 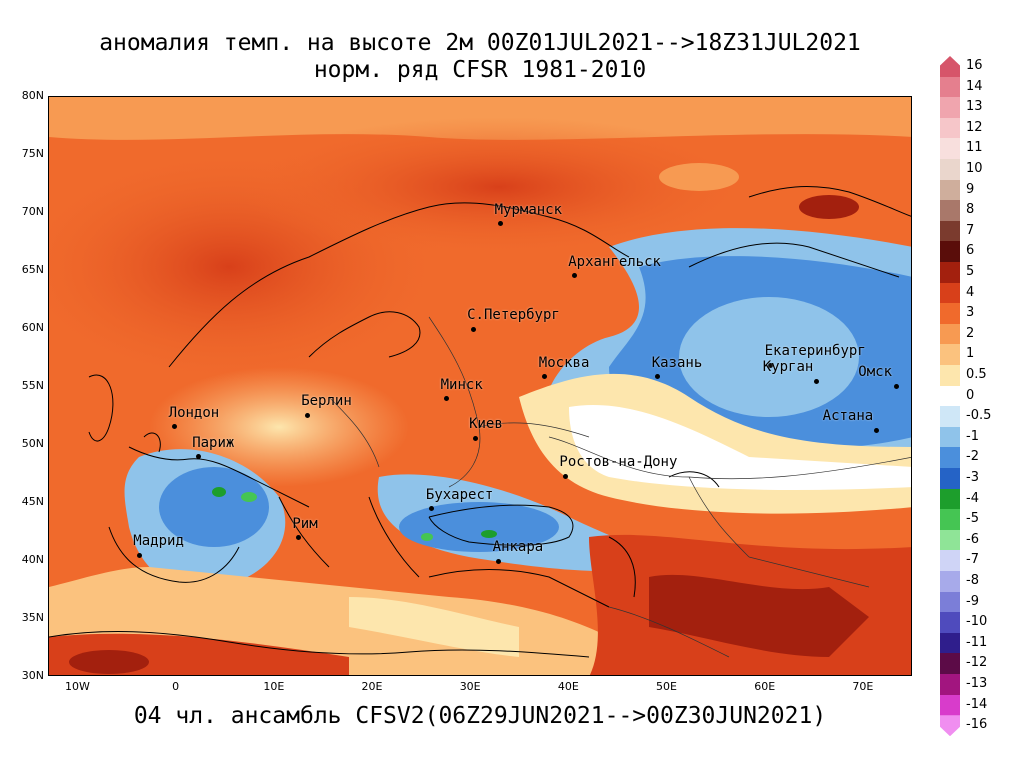 What do you see at coordinates (974, 86) in the screenshot?
I see `colorbar-label: 14` at bounding box center [974, 86].